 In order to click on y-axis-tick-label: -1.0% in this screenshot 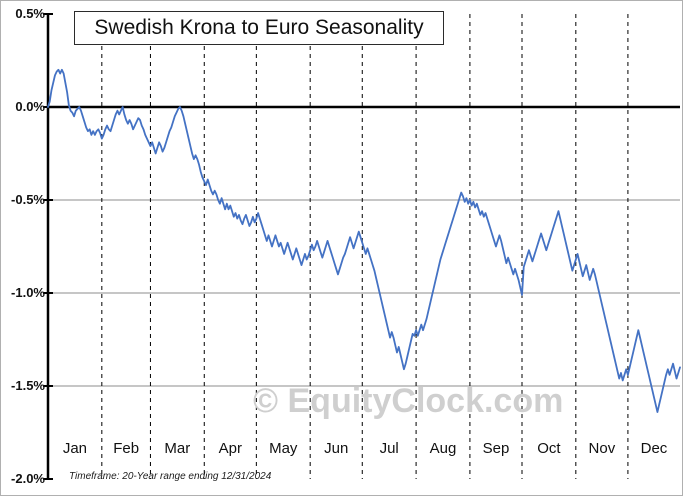, I will do `click(28, 292)`.